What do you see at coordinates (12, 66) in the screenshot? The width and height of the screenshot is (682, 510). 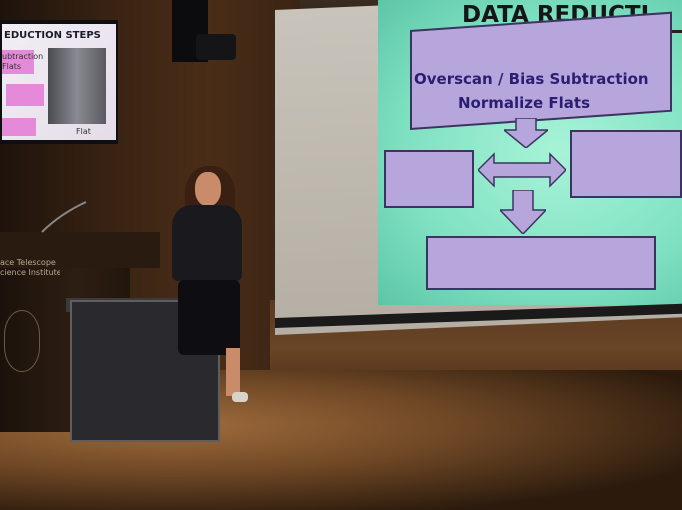 I see `monitor-text: Flats` at bounding box center [12, 66].